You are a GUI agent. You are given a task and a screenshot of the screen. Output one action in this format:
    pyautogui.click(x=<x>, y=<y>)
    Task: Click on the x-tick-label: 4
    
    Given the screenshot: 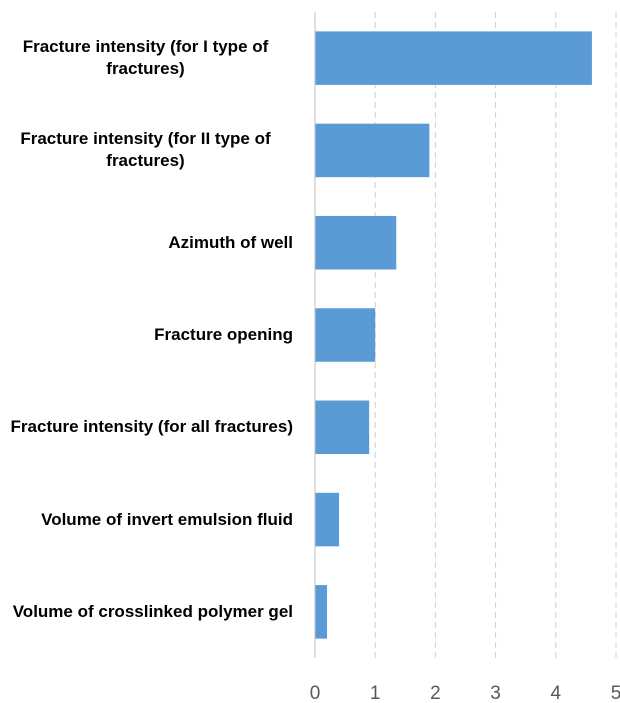 What is the action you would take?
    pyautogui.click(x=556, y=693)
    